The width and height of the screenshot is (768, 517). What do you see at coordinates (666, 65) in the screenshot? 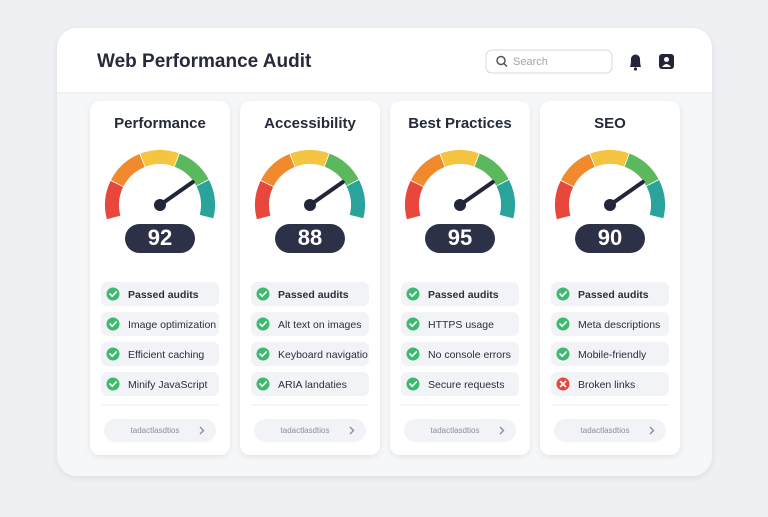
I see `user-body` at bounding box center [666, 65].